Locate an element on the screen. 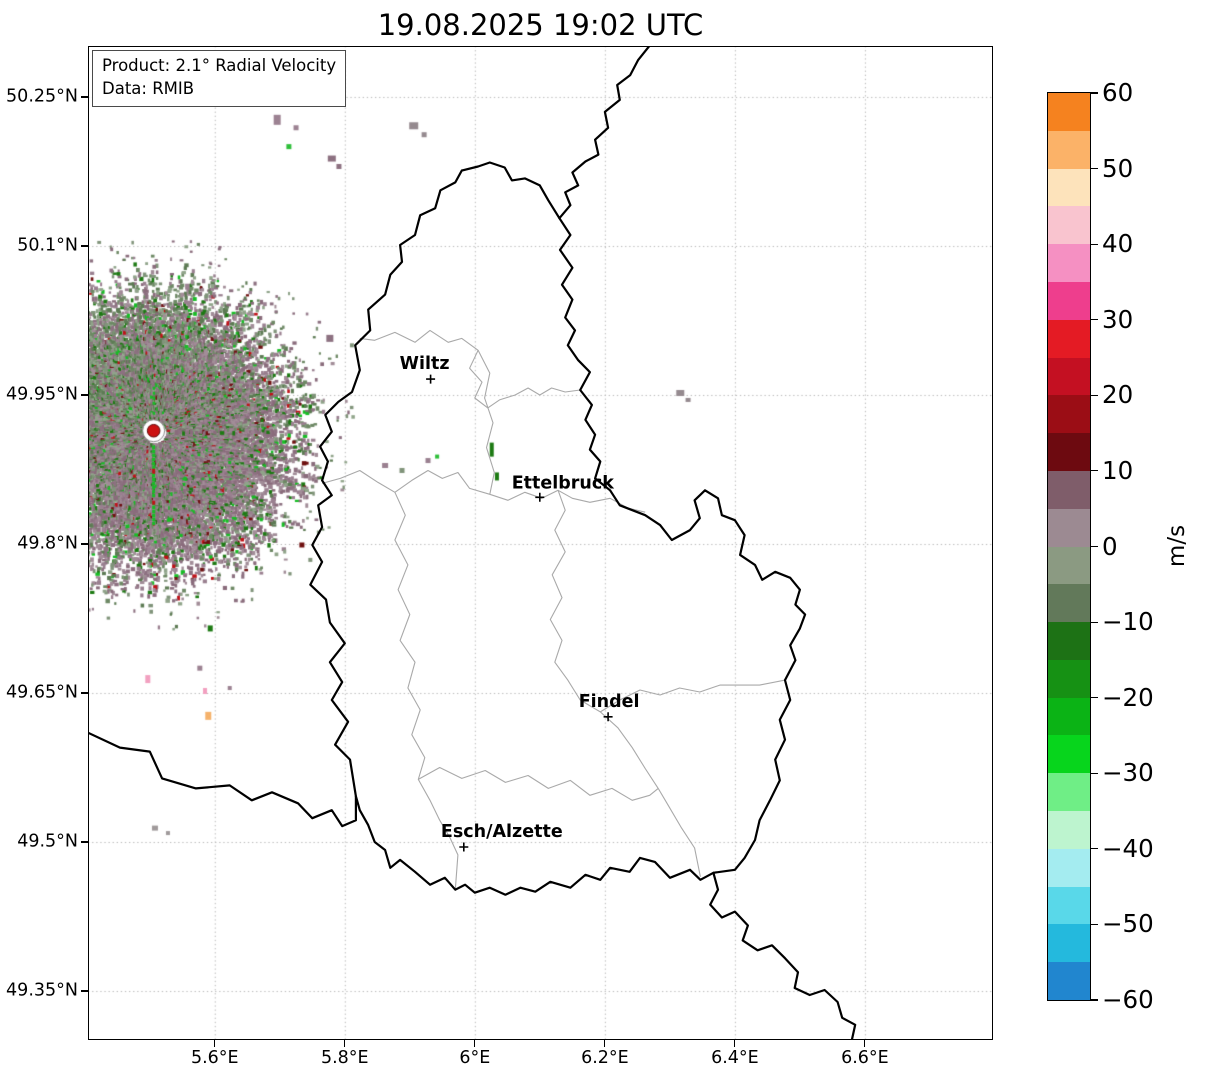  x-axis-ticks: 5.6°E 5.8°E 6°E 6.2°E 6.4°E 6.6°E is located at coordinates (540, 1062).